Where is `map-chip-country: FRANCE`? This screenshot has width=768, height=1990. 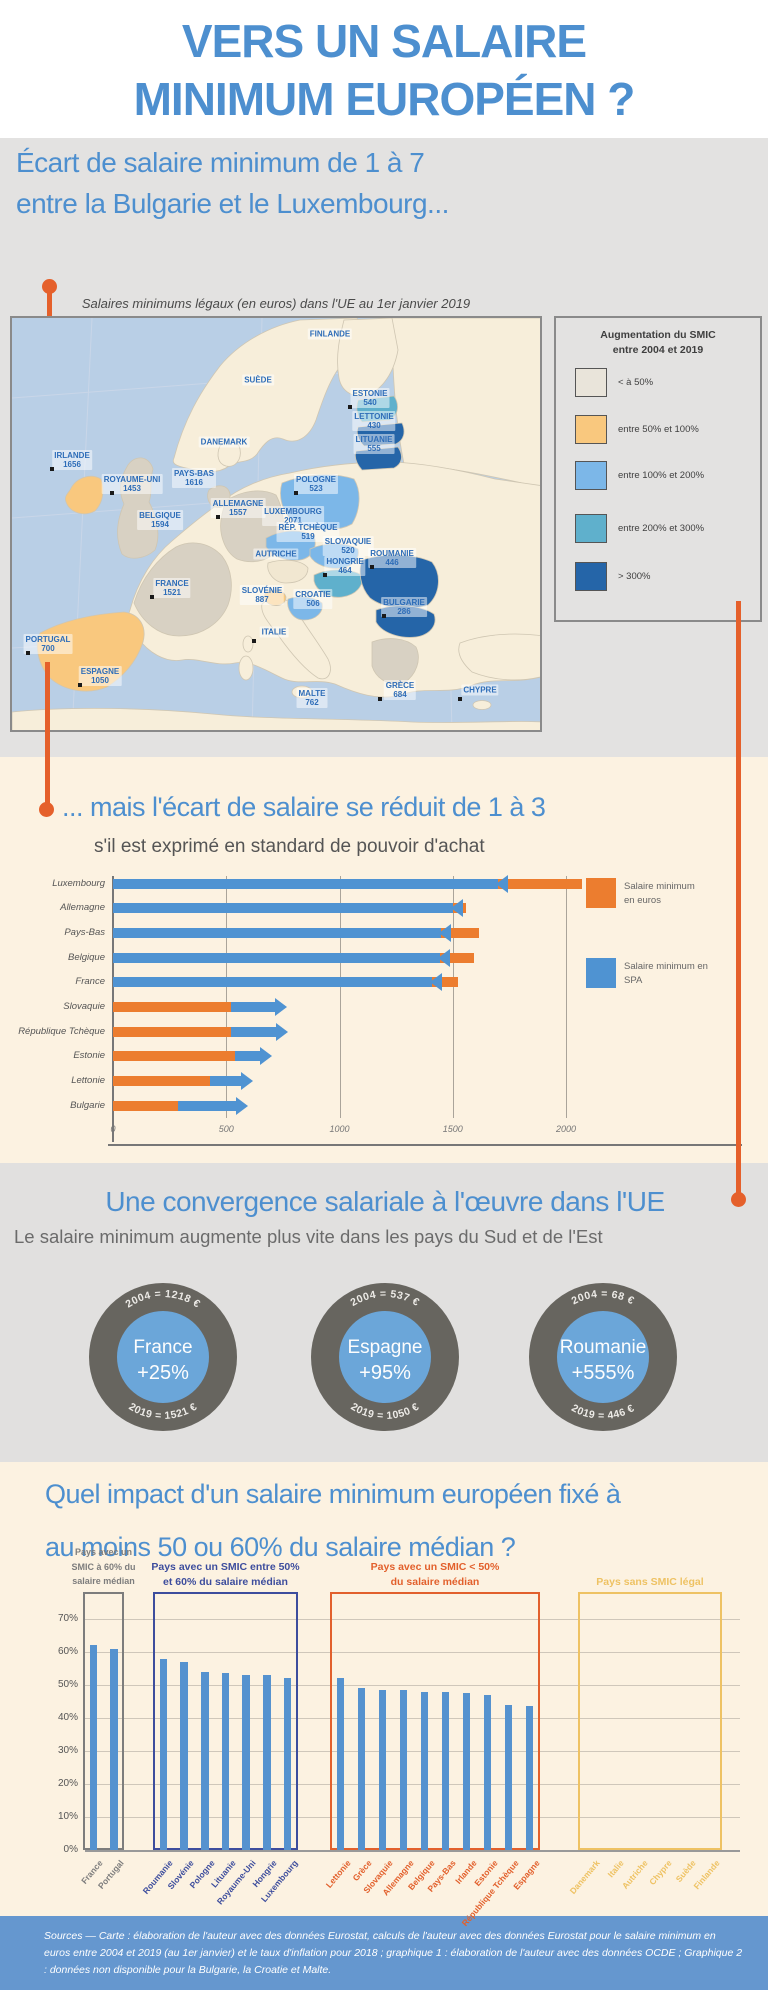 map-chip-country: FRANCE is located at coordinates (172, 583).